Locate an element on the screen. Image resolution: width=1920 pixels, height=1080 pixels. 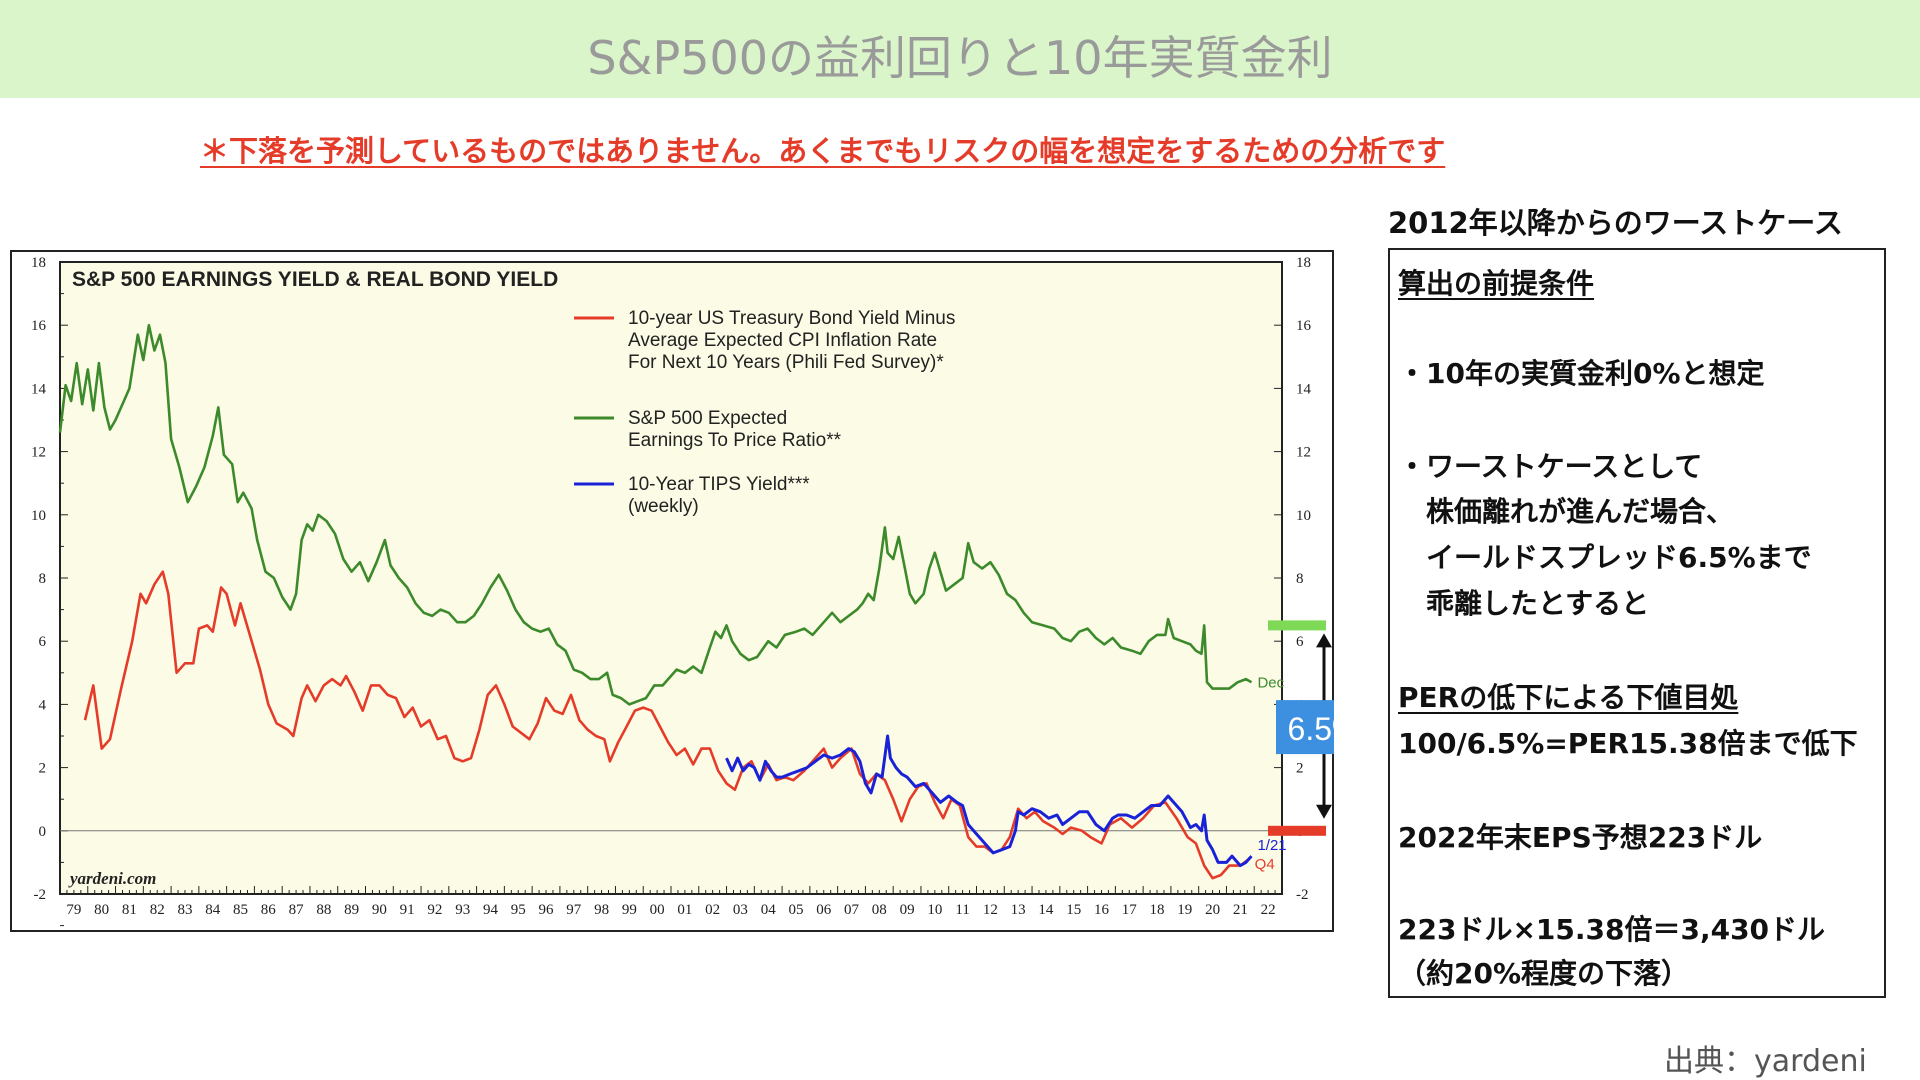
chart-title: S&P 500 EARNINGS YIELD & REAL BOND YIELD is located at coordinates (315, 279).